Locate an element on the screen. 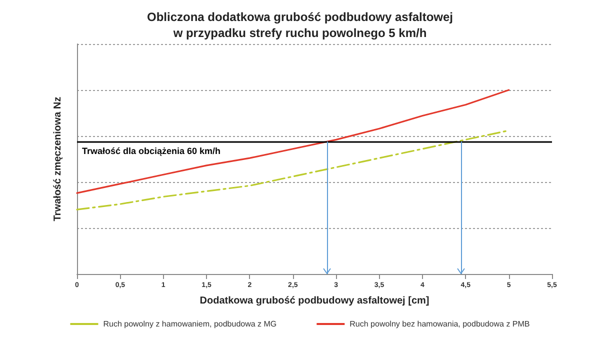 The image size is (600, 341). legend-label: Ruch powolny bez hamowania, podbudowa z PMB is located at coordinates (440, 324).